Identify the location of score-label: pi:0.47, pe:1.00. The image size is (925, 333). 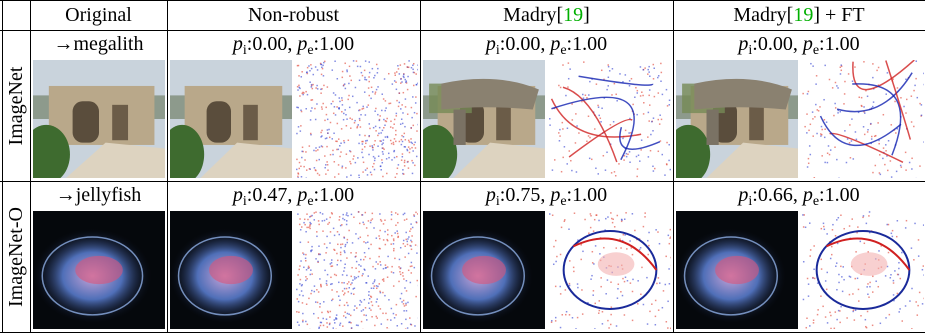
(293, 198).